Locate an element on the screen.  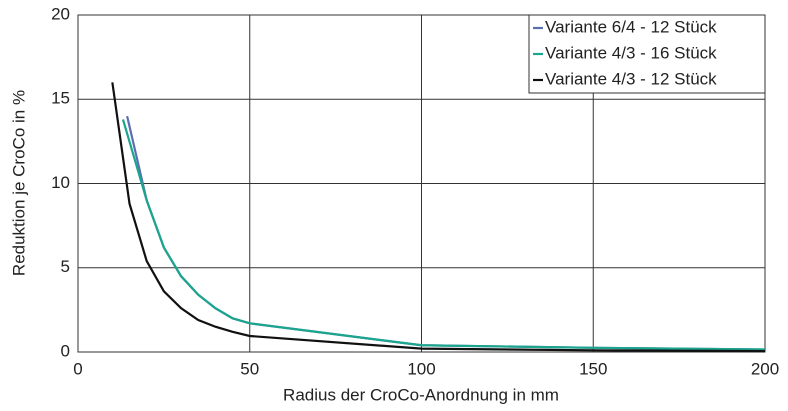
y-tick-label: 10 is located at coordinates (60, 182).